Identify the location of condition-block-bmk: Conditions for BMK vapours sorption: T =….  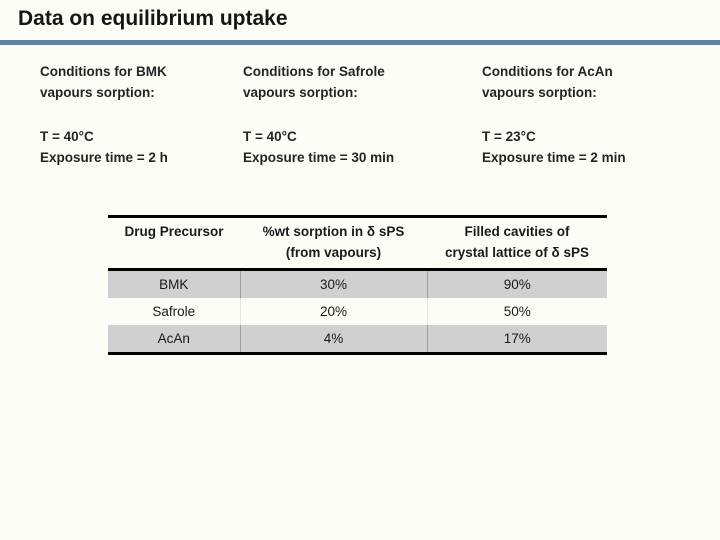
(104, 114).